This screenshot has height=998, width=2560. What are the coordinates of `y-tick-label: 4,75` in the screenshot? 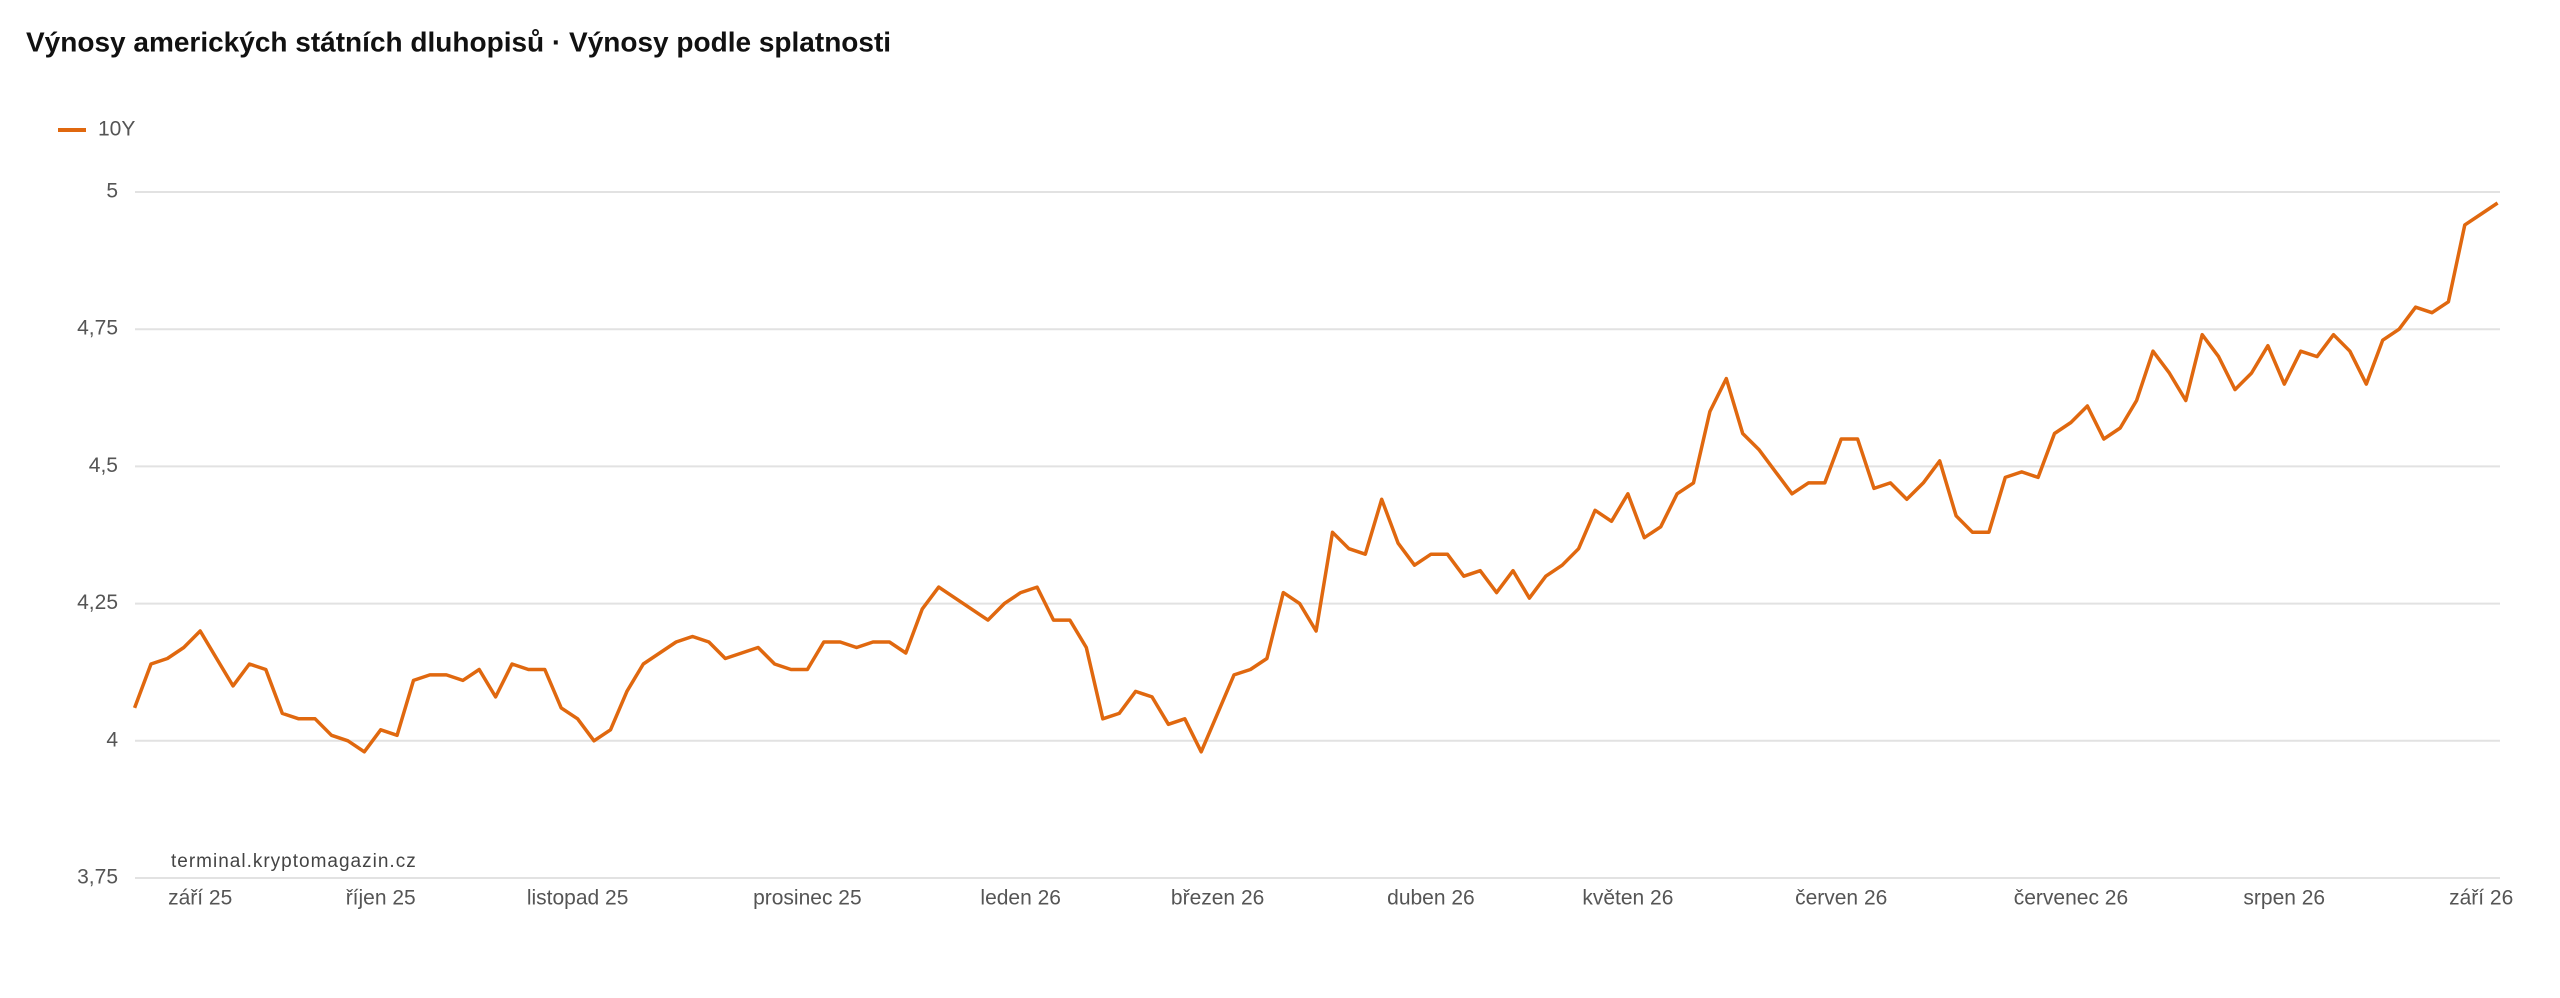 It's located at (97, 328).